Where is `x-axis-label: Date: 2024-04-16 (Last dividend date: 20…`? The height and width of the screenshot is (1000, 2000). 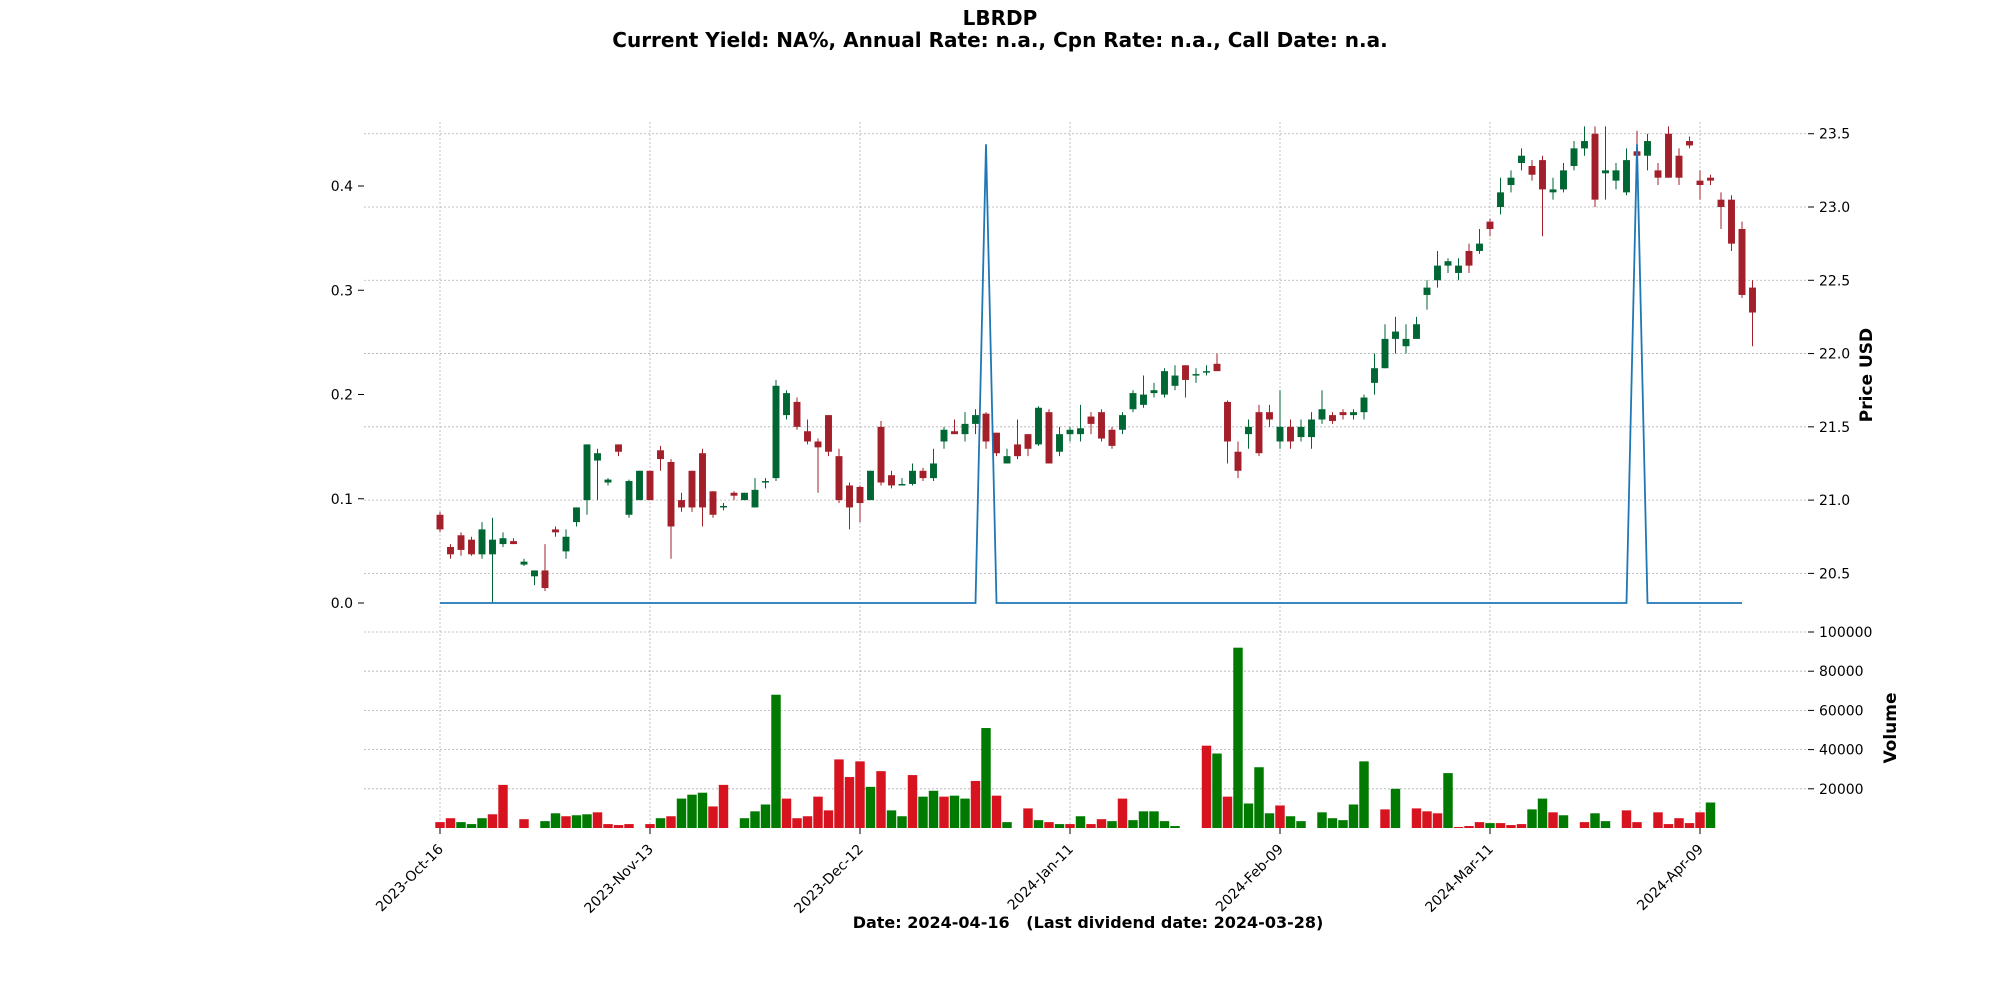 x-axis-label: Date: 2024-04-16 (Last dividend date: 20… is located at coordinates (1088, 922).